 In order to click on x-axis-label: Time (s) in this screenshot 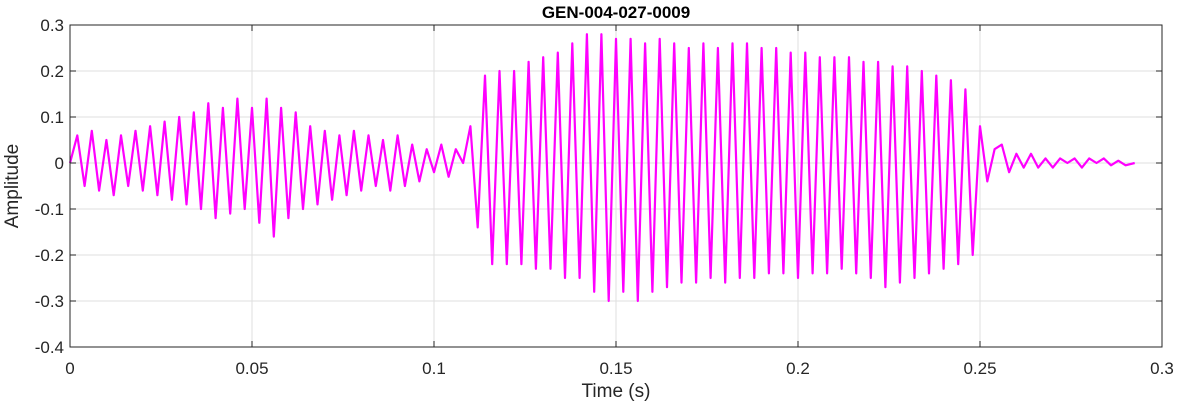, I will do `click(616, 391)`.